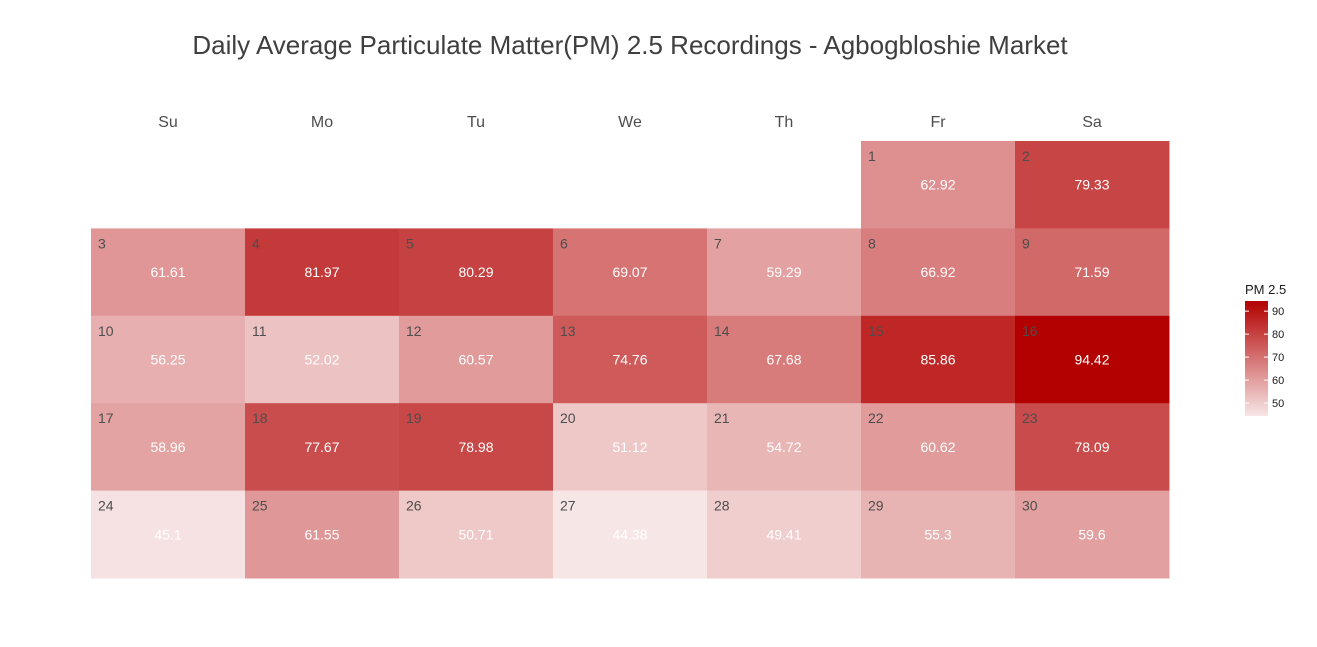 Image resolution: width=1317 pixels, height=647 pixels. I want to click on calendar-cell: 971.59, so click(1092, 272).